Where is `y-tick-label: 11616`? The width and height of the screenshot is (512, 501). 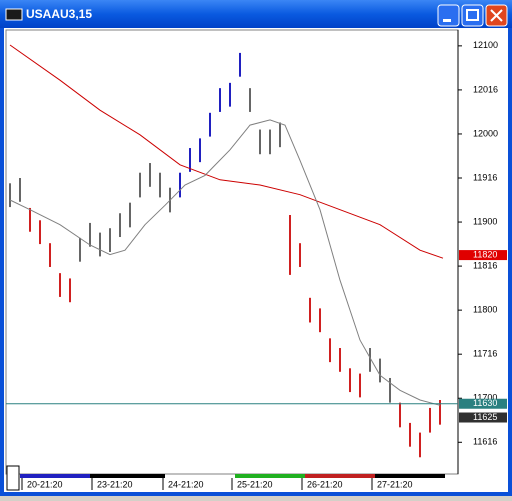
y-tick-label: 11616 is located at coordinates (485, 442).